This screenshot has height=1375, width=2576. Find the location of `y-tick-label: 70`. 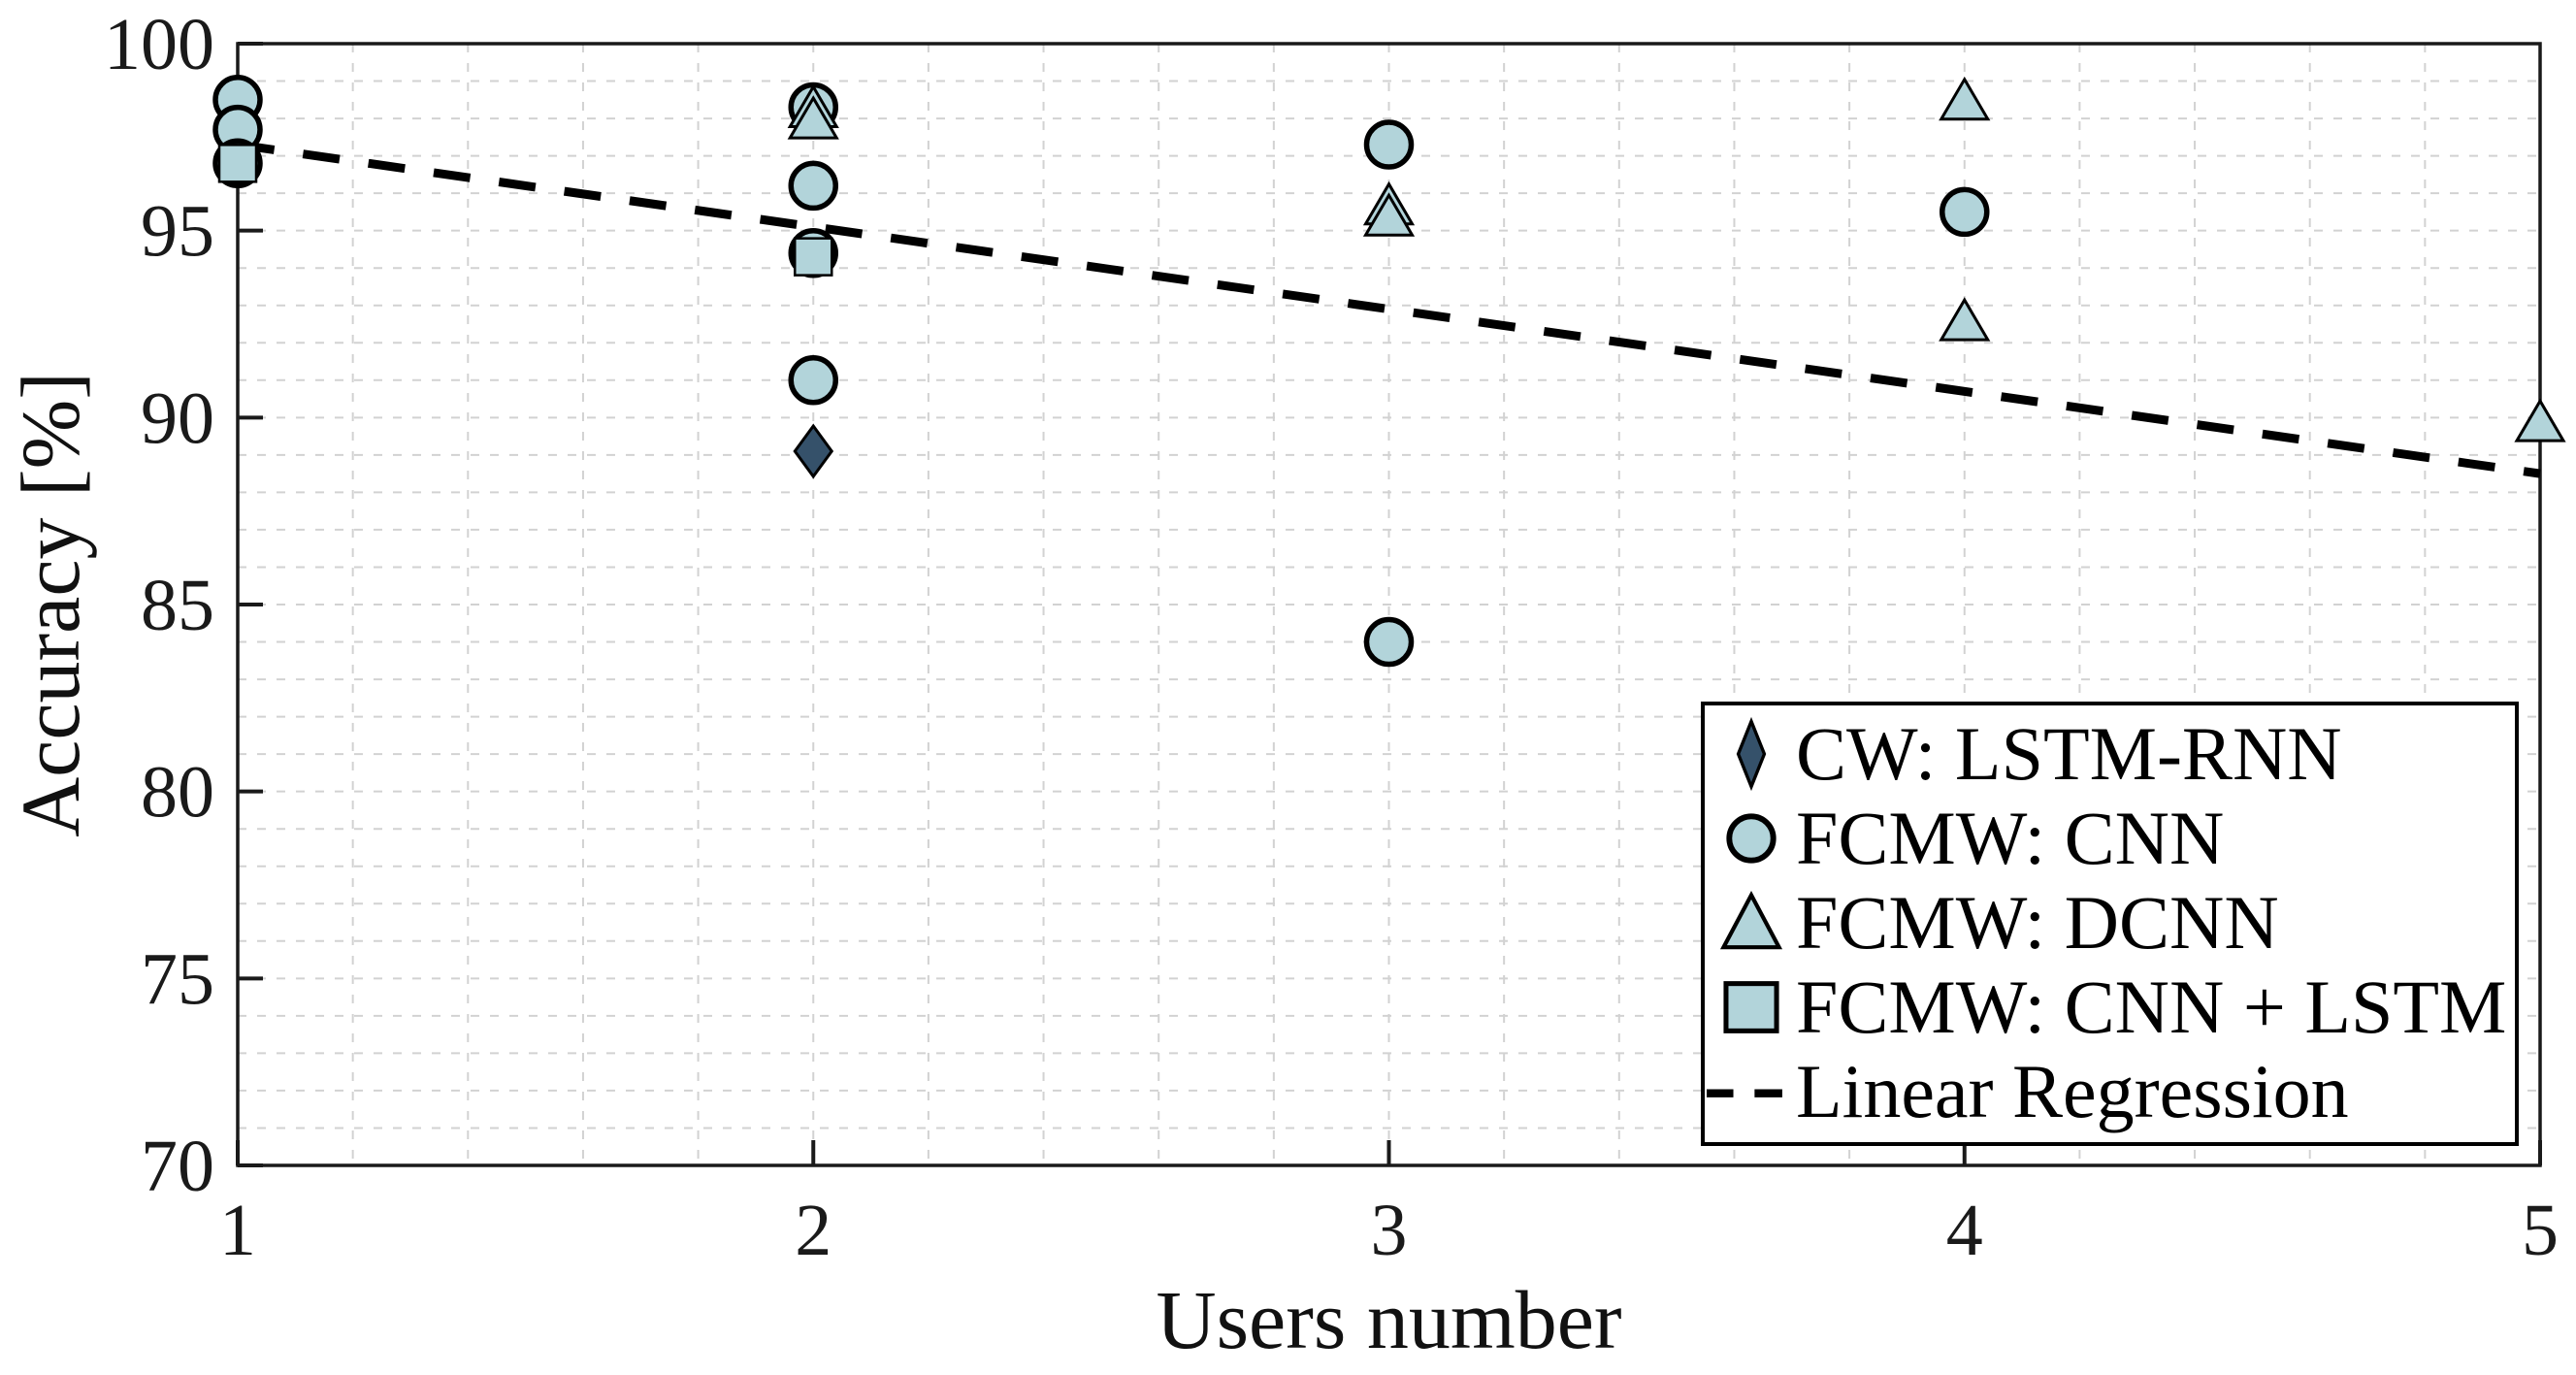

y-tick-label: 70 is located at coordinates (177, 1166).